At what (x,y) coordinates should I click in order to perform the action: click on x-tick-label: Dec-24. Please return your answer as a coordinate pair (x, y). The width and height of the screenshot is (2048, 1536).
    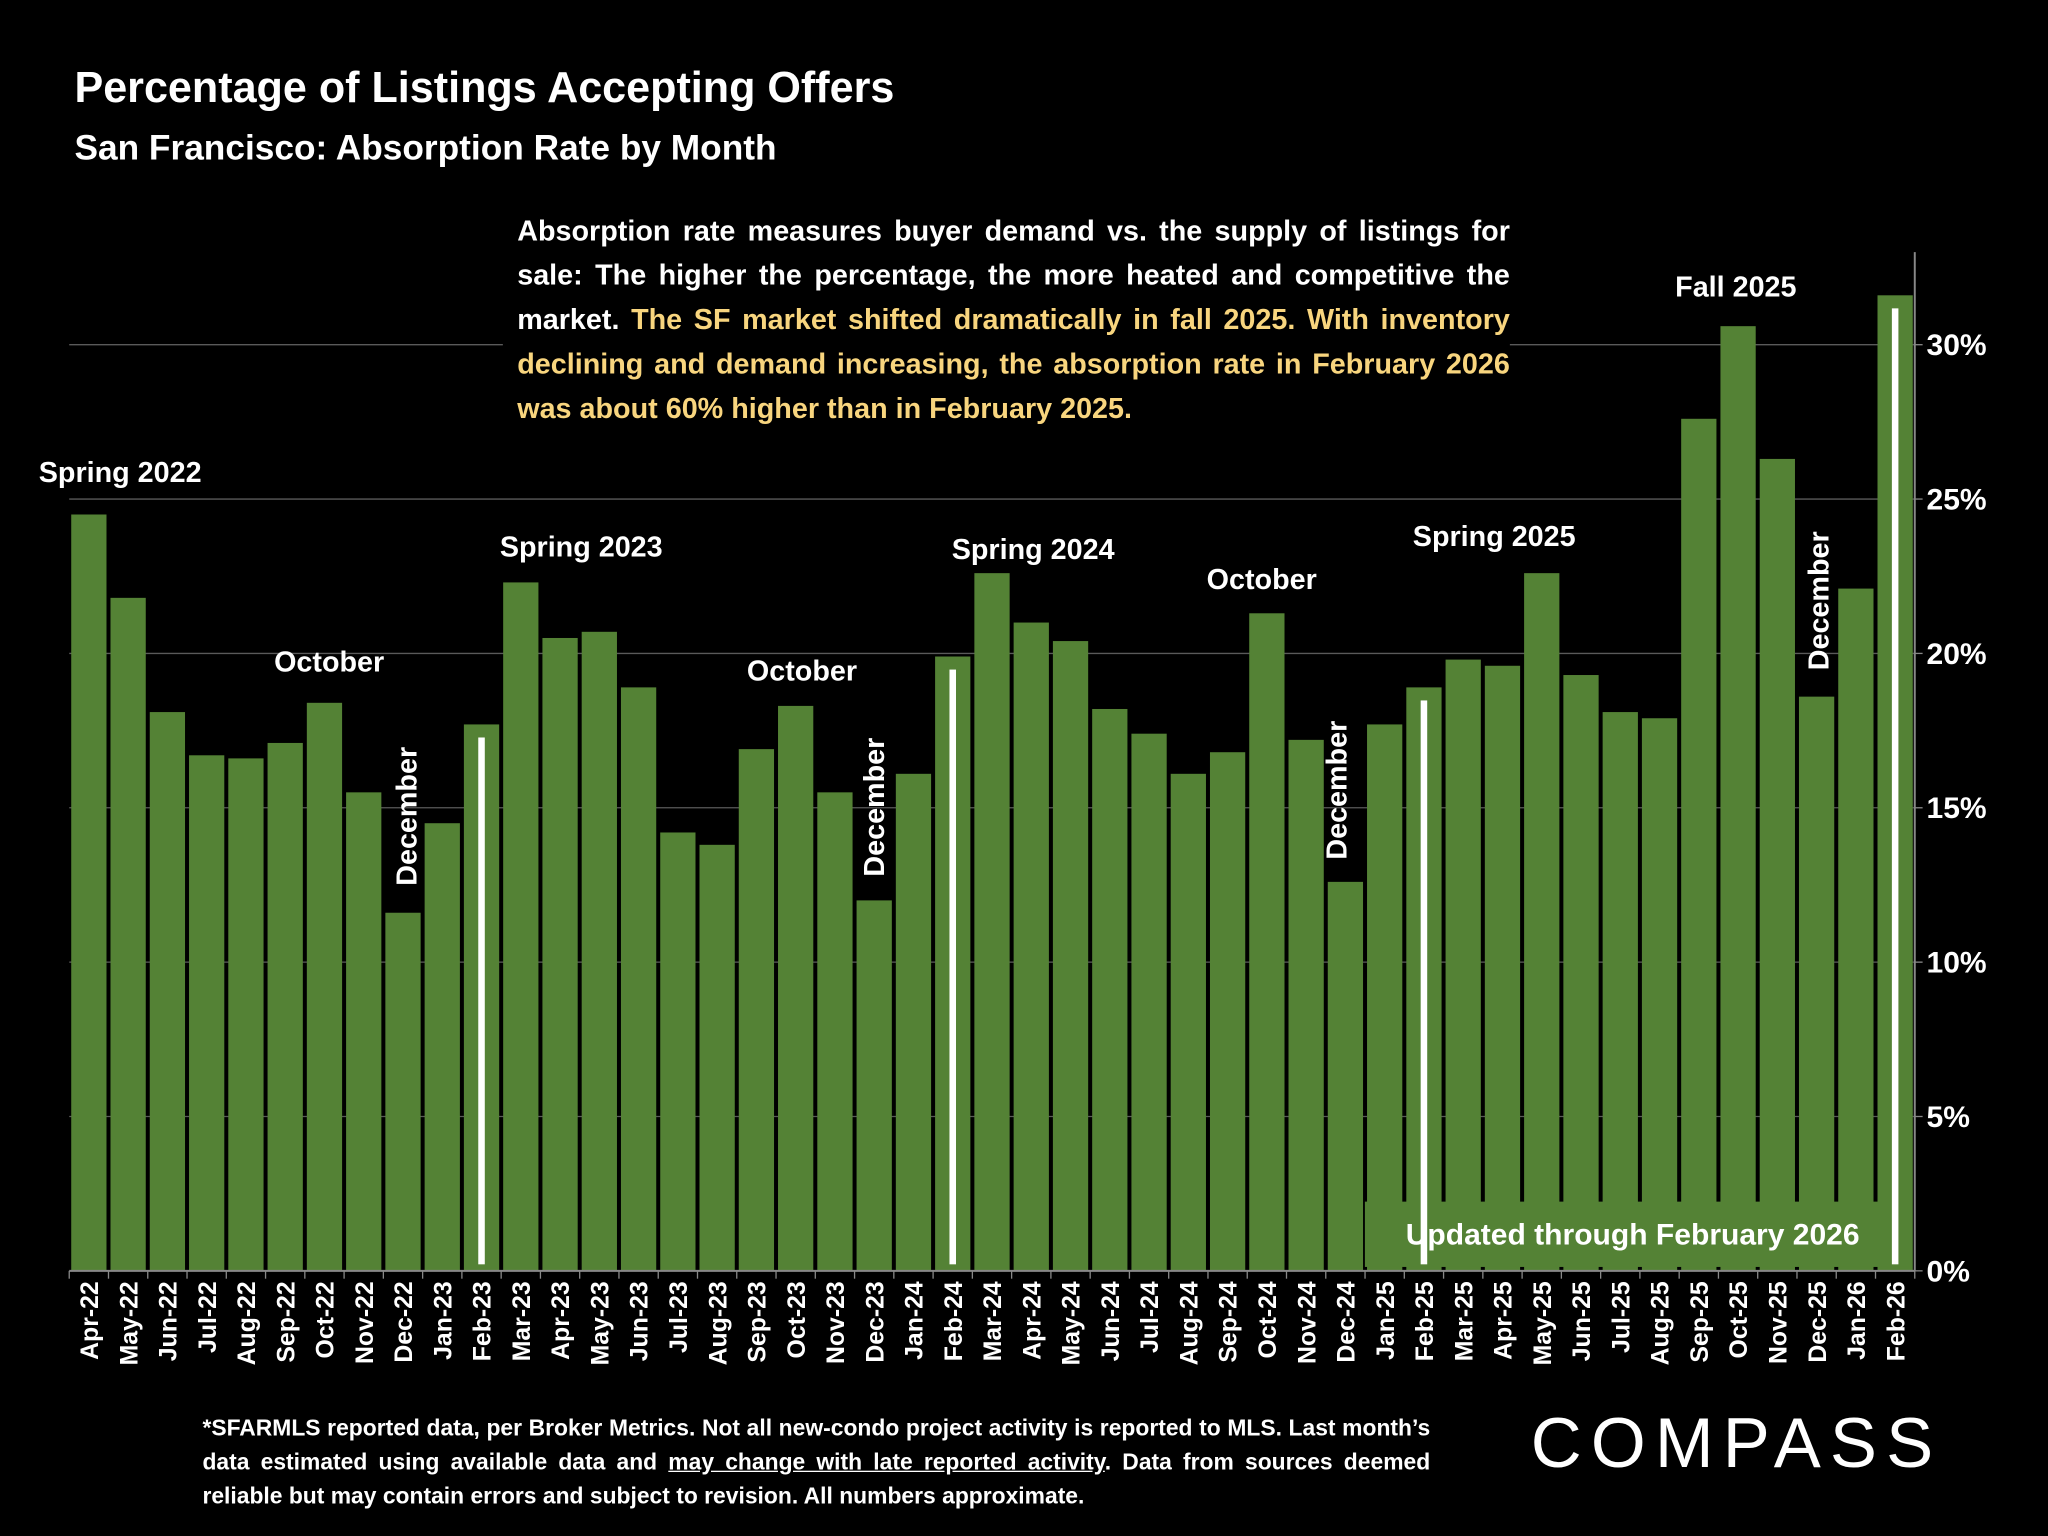
    Looking at the image, I should click on (1347, 1322).